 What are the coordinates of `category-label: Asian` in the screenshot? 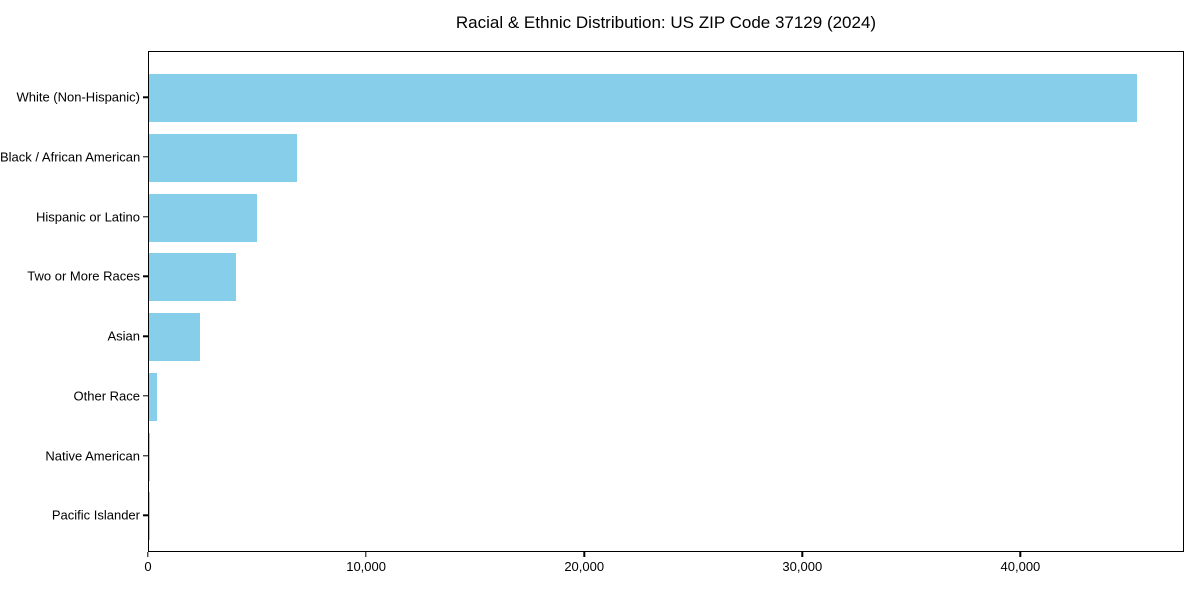 It's located at (123, 336).